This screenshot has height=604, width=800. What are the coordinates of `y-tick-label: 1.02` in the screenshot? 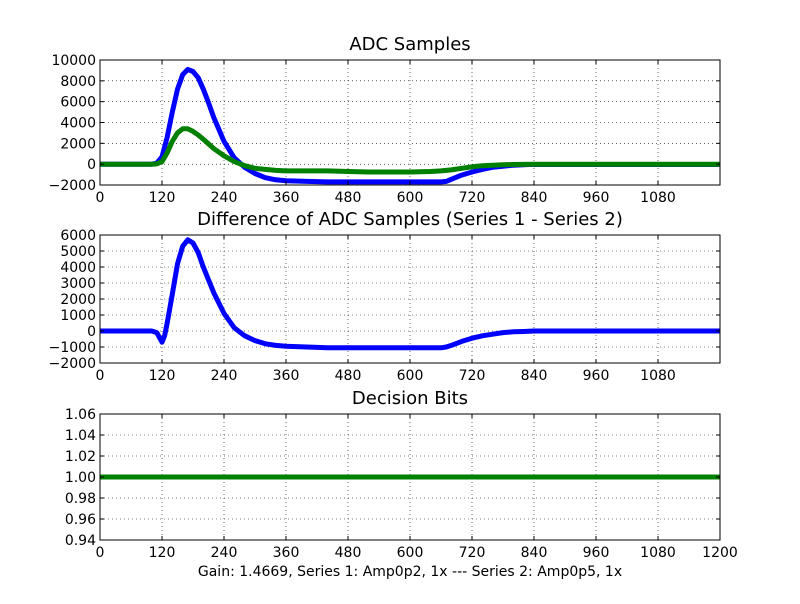 It's located at (80, 457).